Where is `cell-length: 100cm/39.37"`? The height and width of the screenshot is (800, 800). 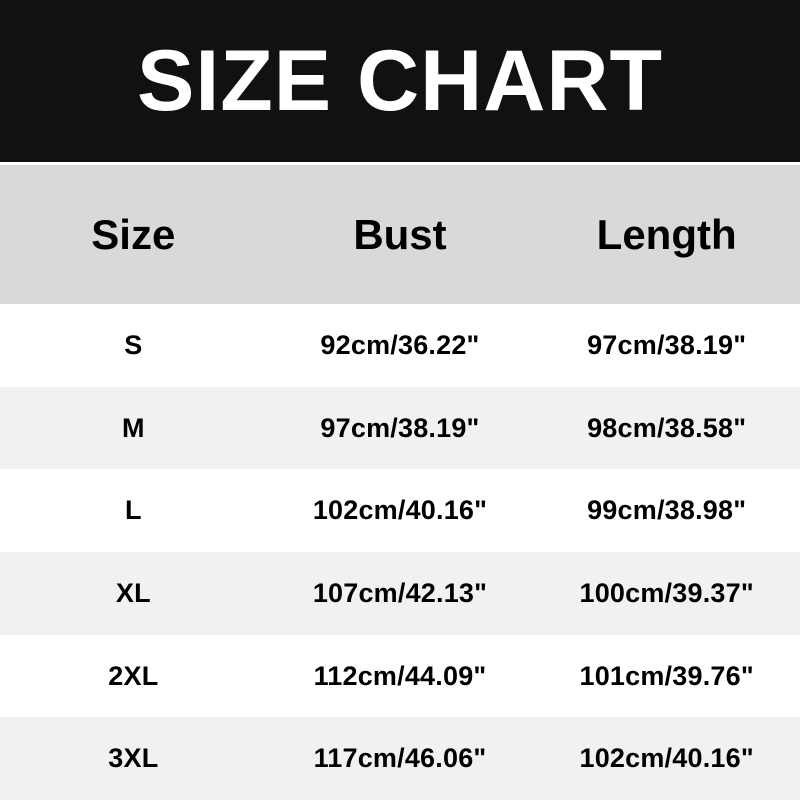 cell-length: 100cm/39.37" is located at coordinates (666, 592).